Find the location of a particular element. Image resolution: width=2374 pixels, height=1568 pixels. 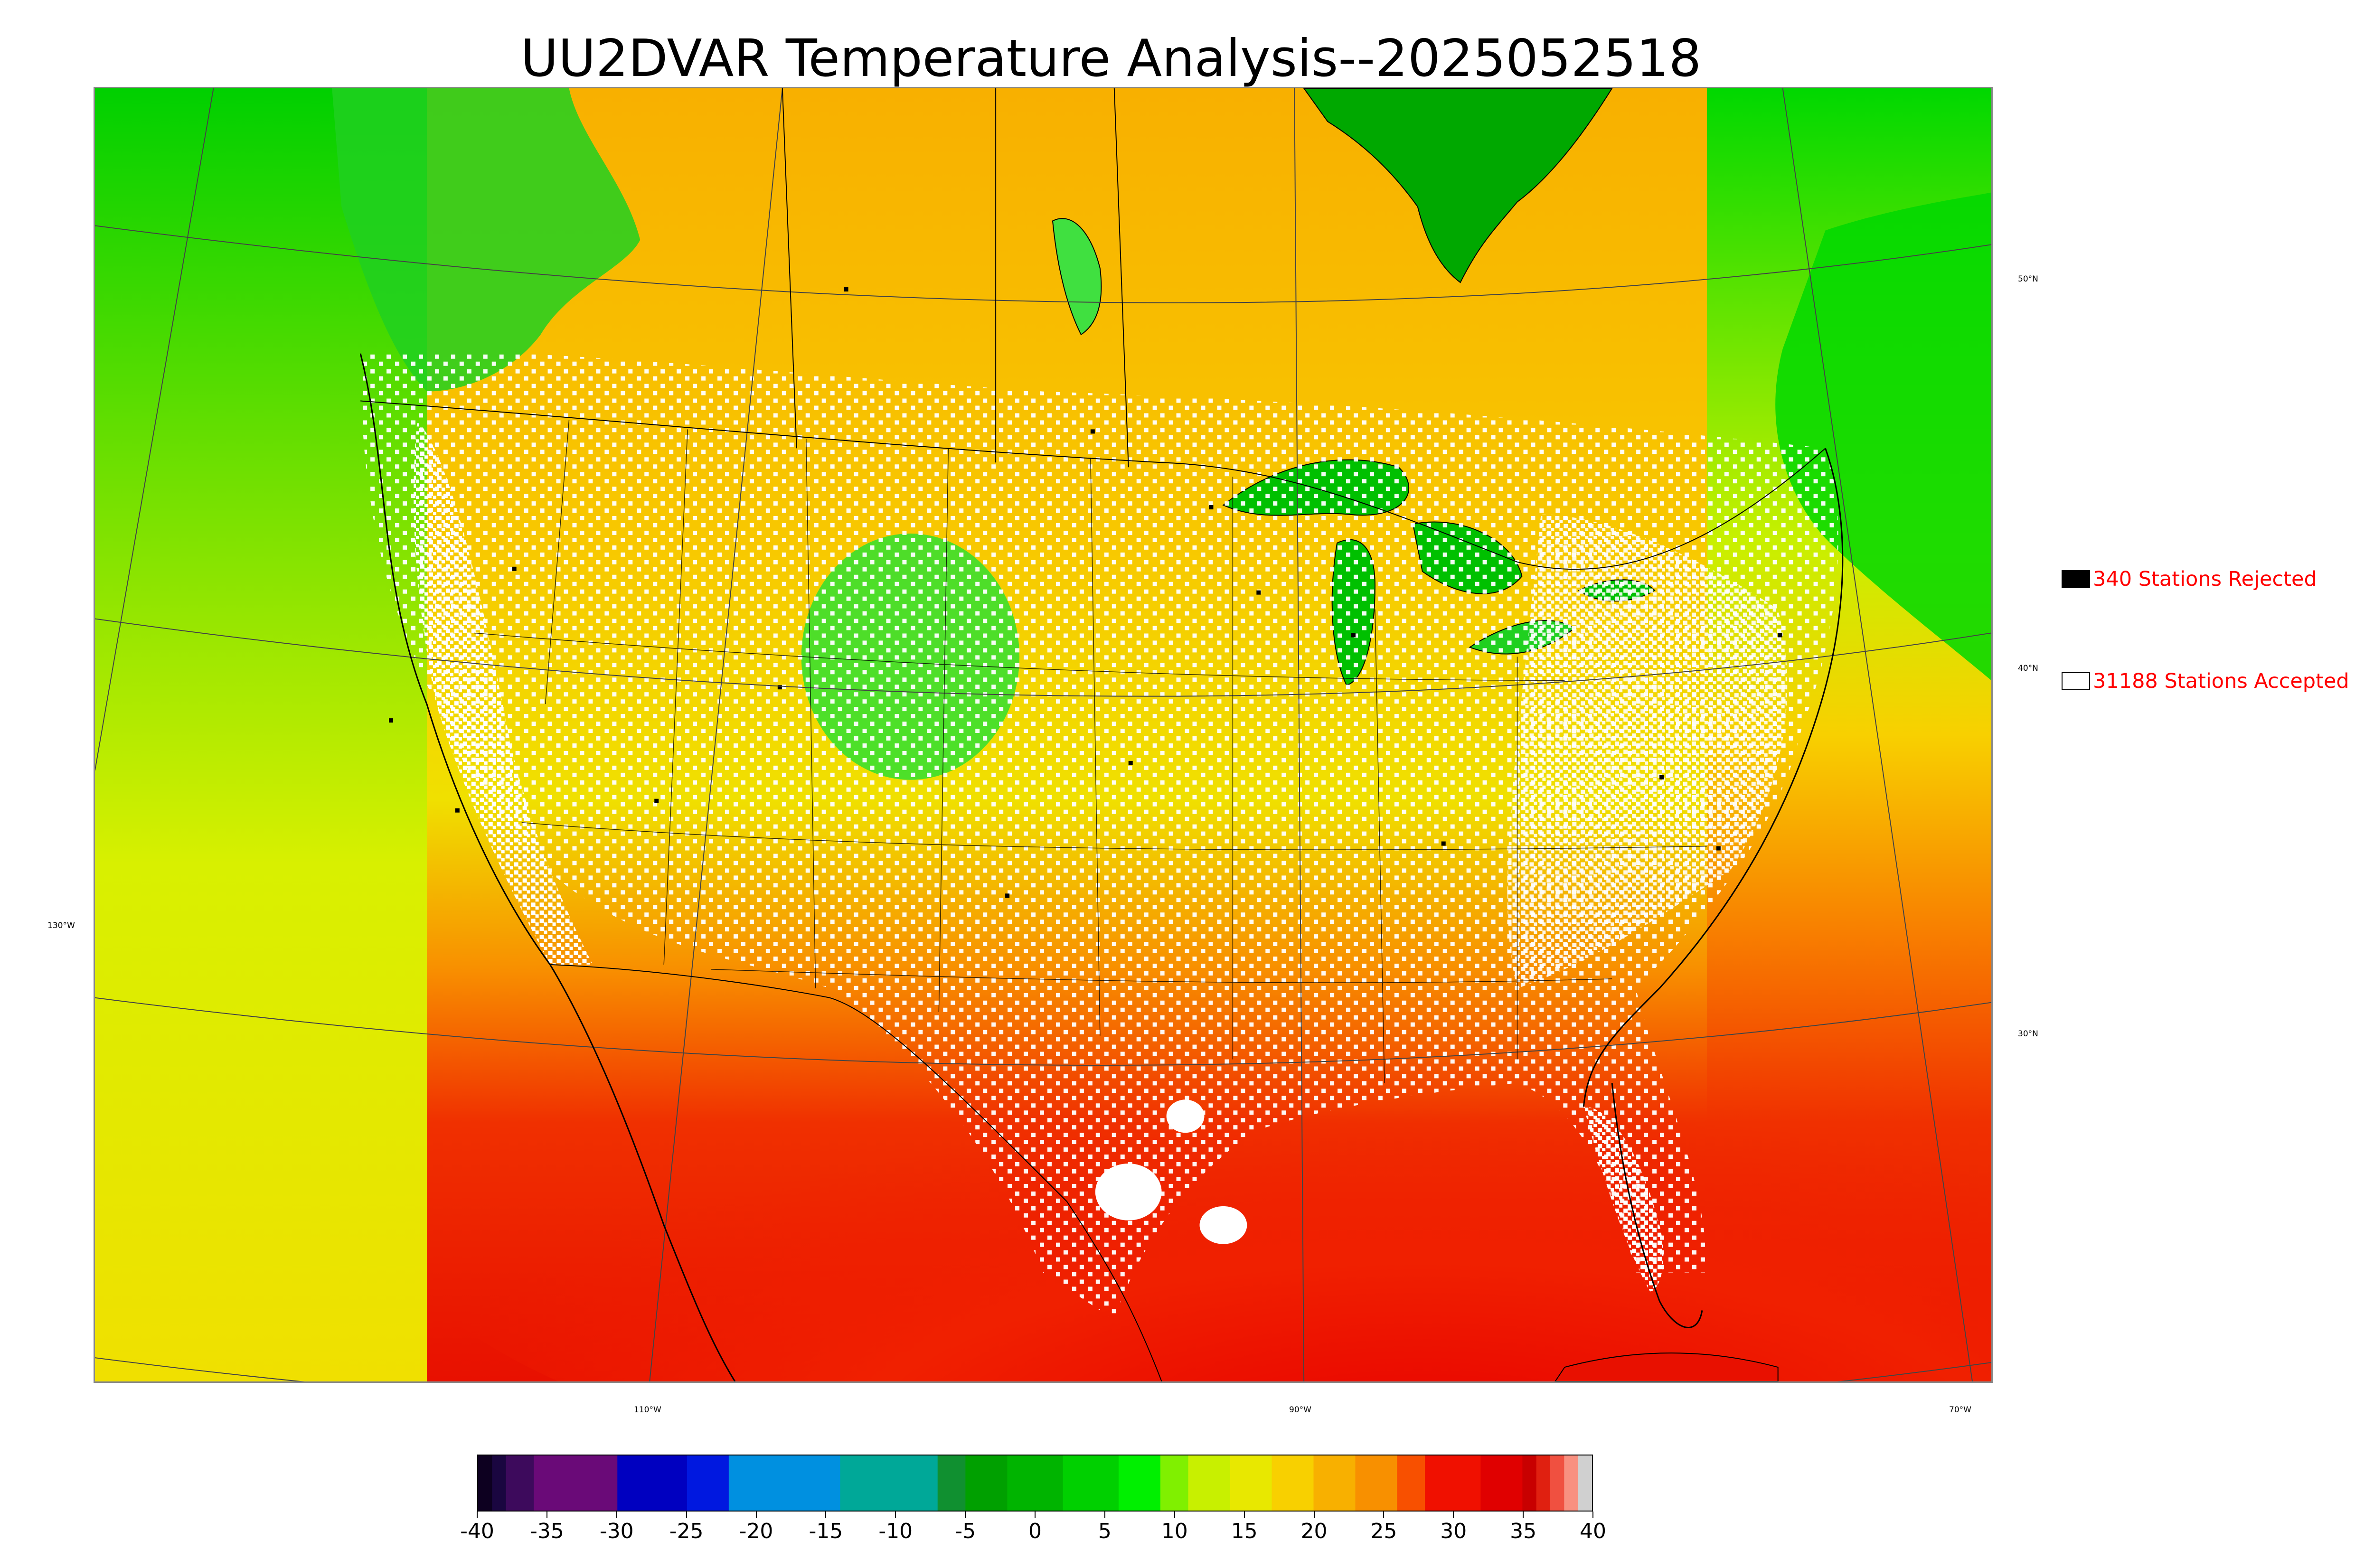

lon-label-70w: 70°W is located at coordinates (1960, 1410).